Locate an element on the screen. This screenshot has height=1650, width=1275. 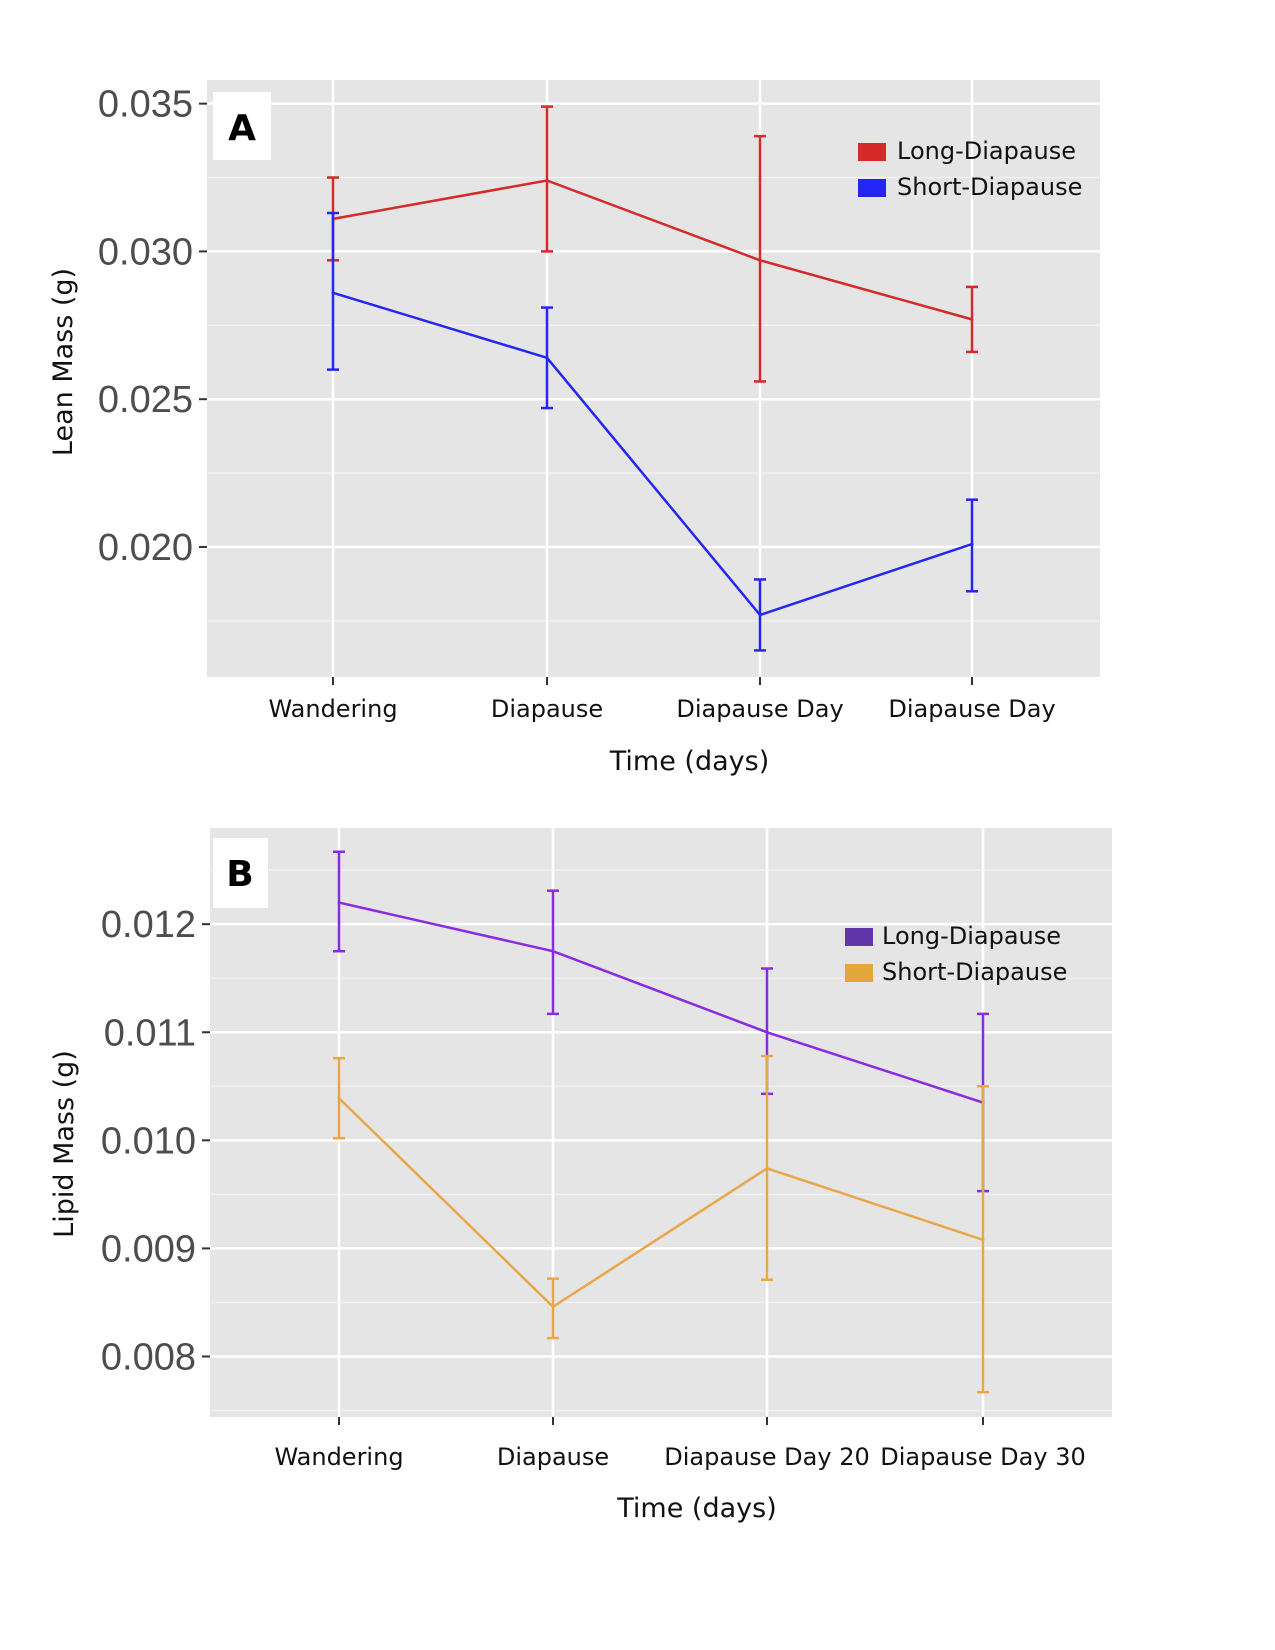
panel-label: A is located at coordinates (242, 128).